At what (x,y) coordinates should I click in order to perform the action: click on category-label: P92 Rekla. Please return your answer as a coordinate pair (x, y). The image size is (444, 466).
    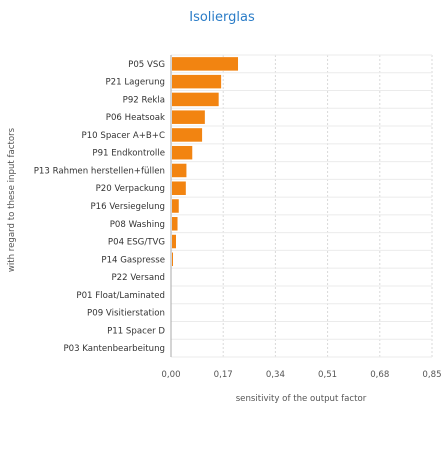
    Looking at the image, I should click on (144, 100).